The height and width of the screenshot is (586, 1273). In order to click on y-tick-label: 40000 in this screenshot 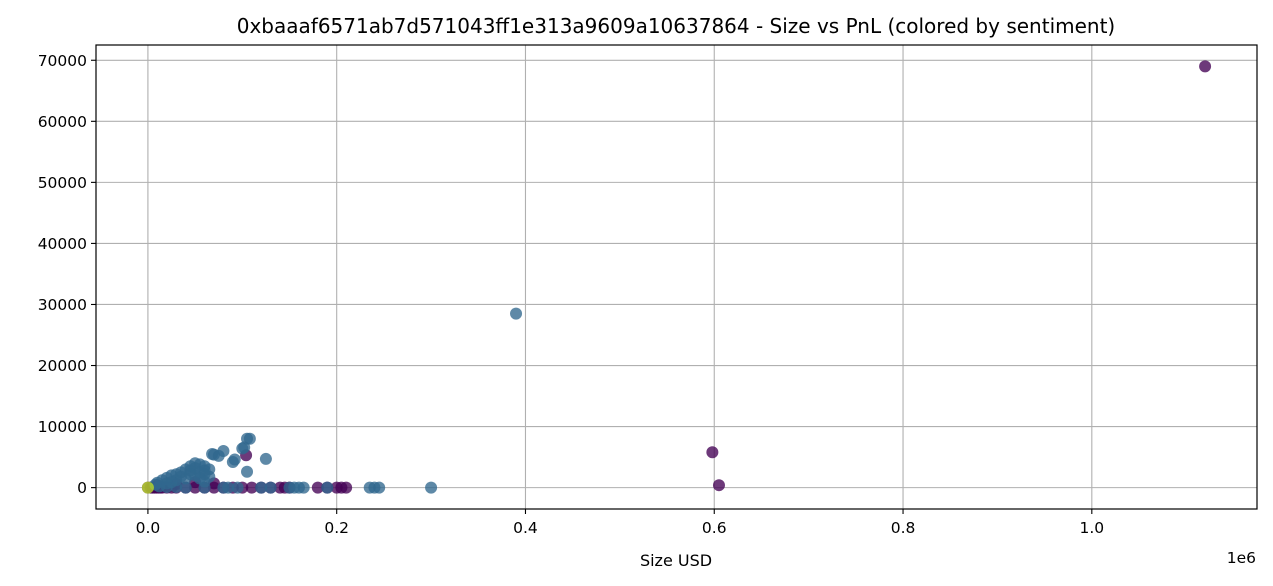, I will do `click(62, 244)`.